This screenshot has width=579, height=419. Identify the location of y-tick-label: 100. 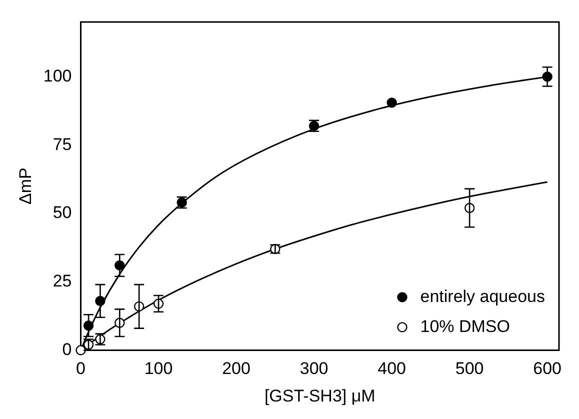
(57, 76).